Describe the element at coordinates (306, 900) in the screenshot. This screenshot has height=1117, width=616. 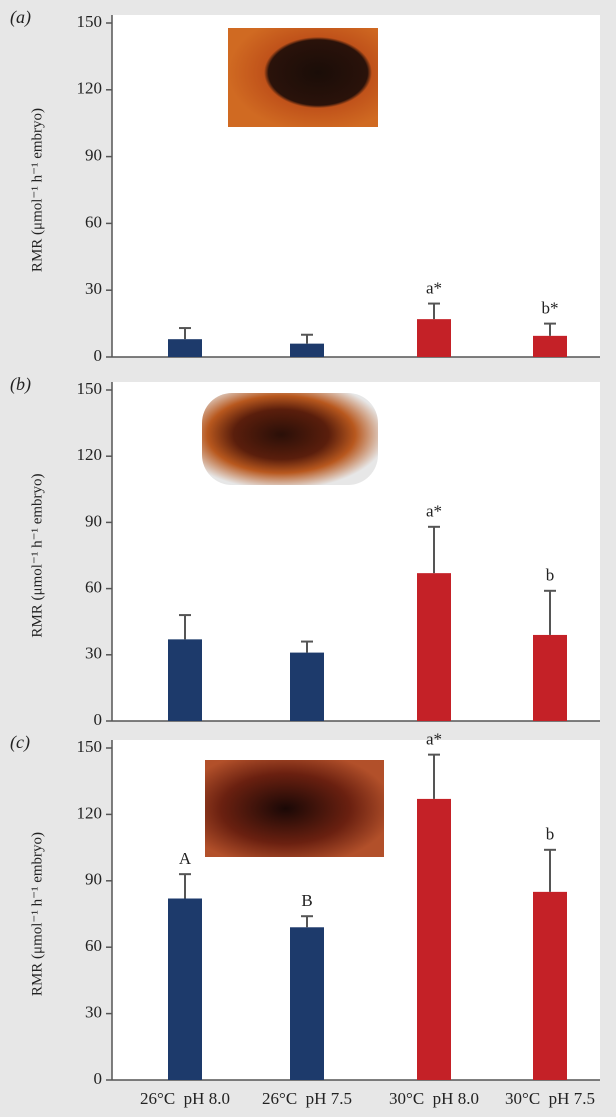
I see `significance-label: B` at that location.